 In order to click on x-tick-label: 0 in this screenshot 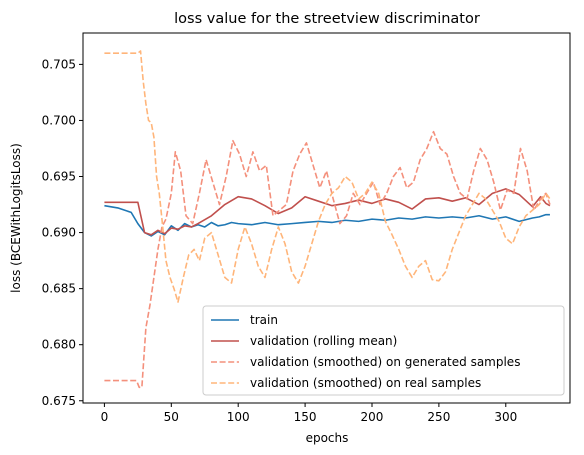, I will do `click(105, 417)`.